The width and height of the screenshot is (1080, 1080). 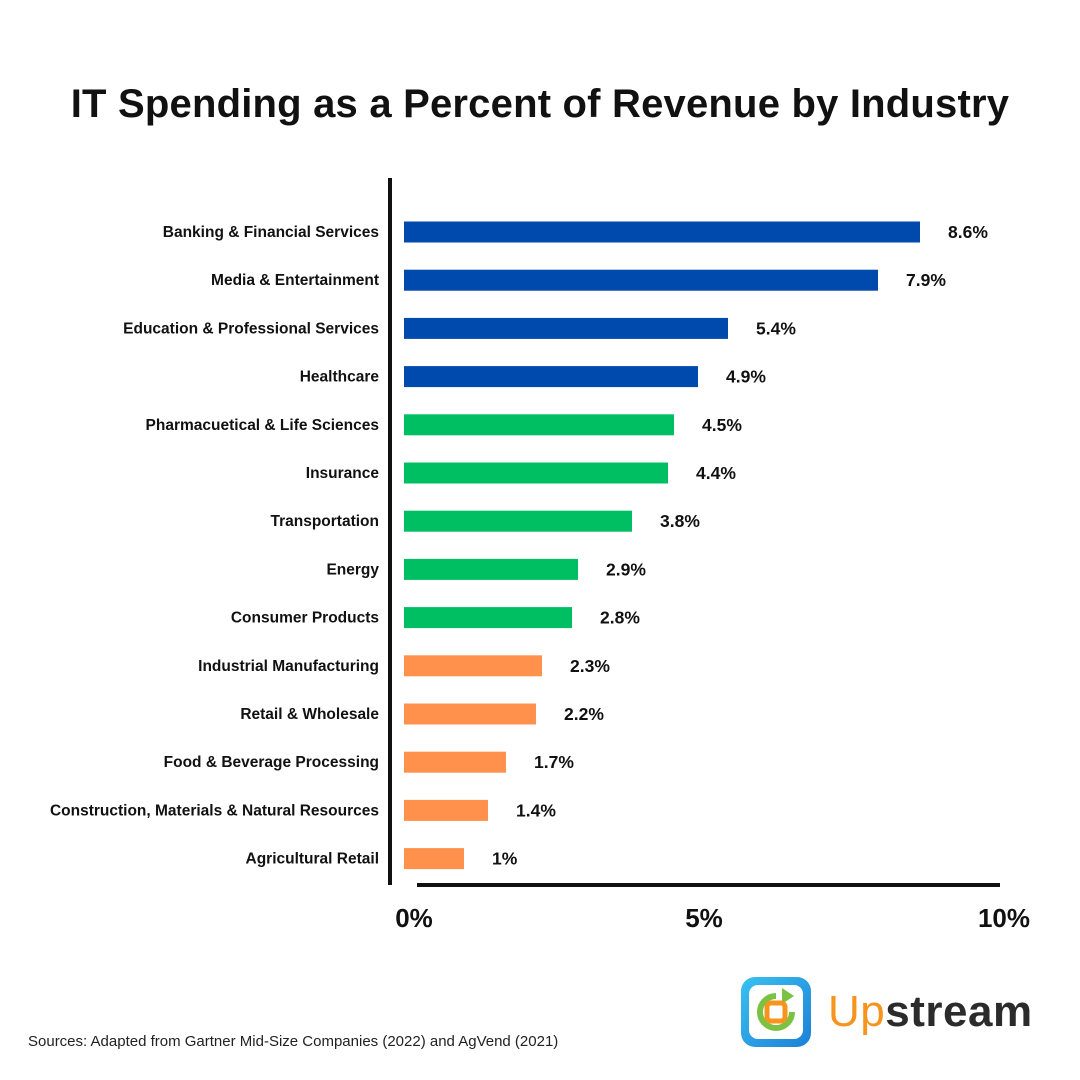 What do you see at coordinates (590, 666) in the screenshot?
I see `value-label: 2.3%` at bounding box center [590, 666].